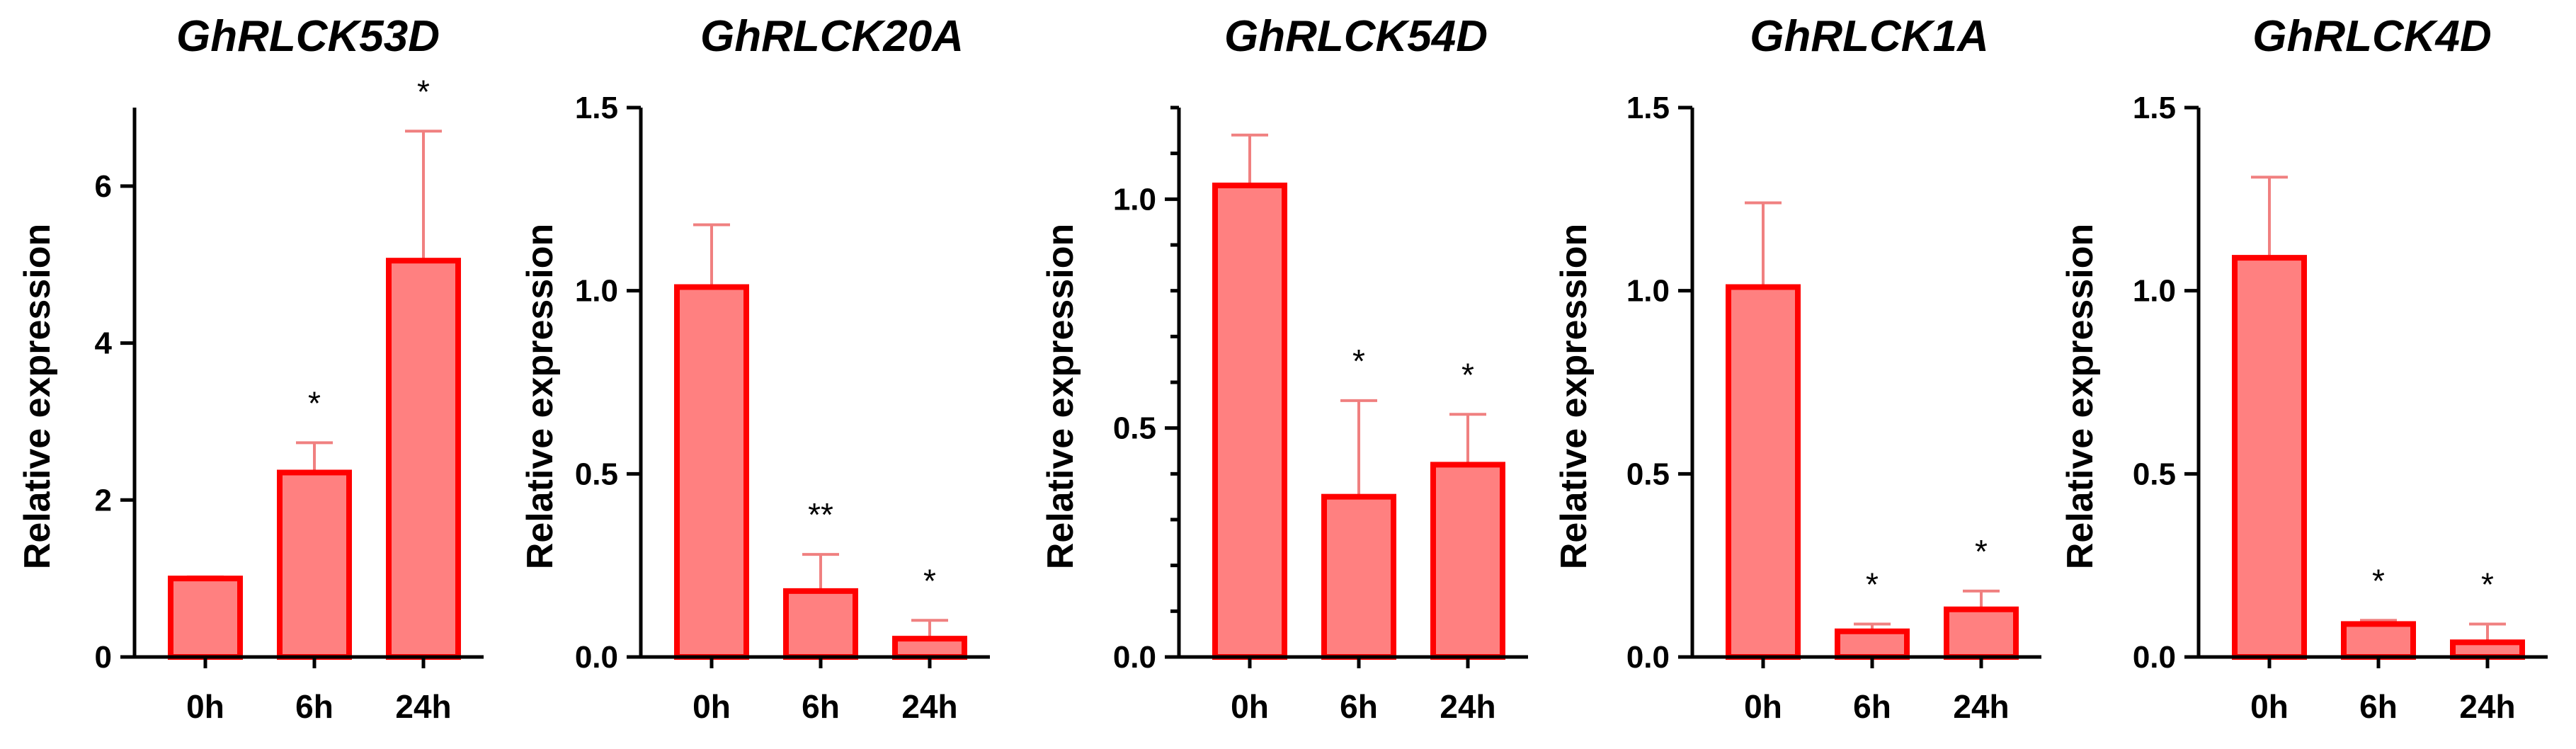 The width and height of the screenshot is (2576, 749). What do you see at coordinates (308, 36) in the screenshot?
I see `chart-title: GhRLCK53D` at bounding box center [308, 36].